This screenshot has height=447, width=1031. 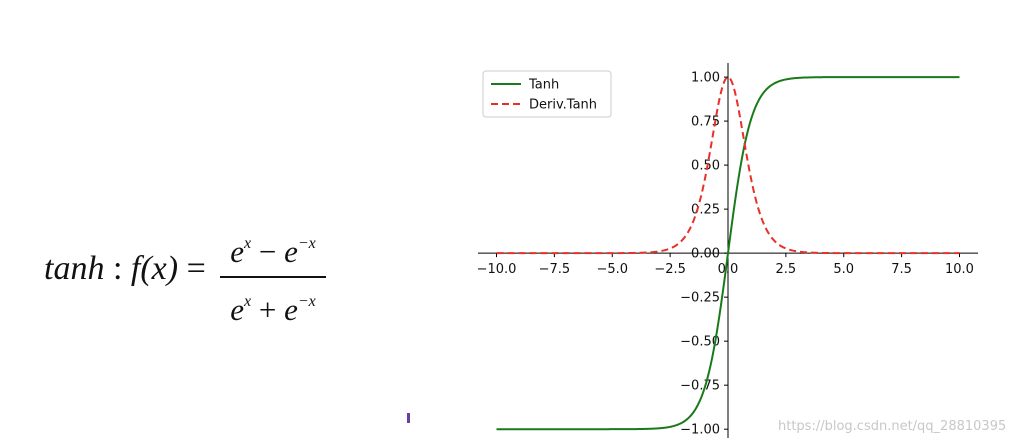 I want to click on y-tick-label: 0.25, so click(x=705, y=210).